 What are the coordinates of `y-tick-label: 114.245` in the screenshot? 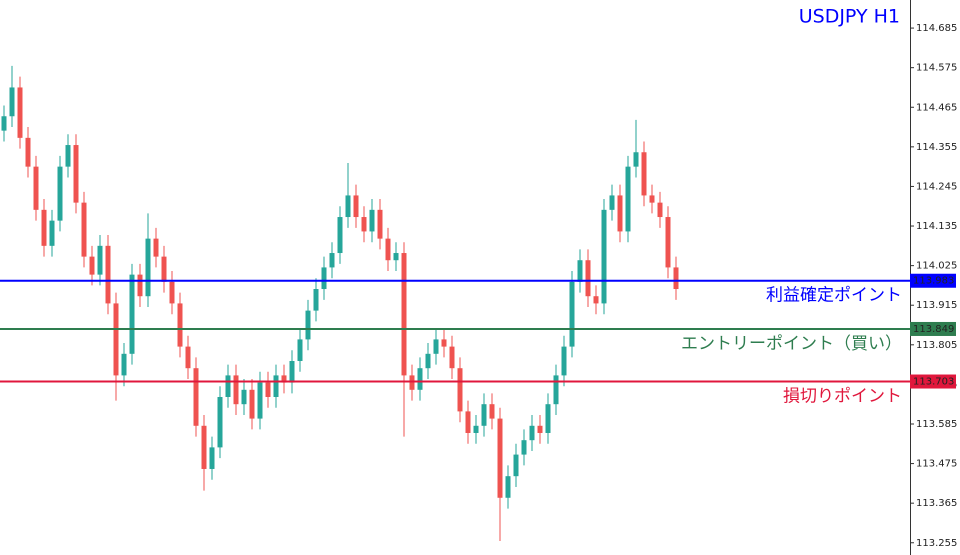 It's located at (936, 186).